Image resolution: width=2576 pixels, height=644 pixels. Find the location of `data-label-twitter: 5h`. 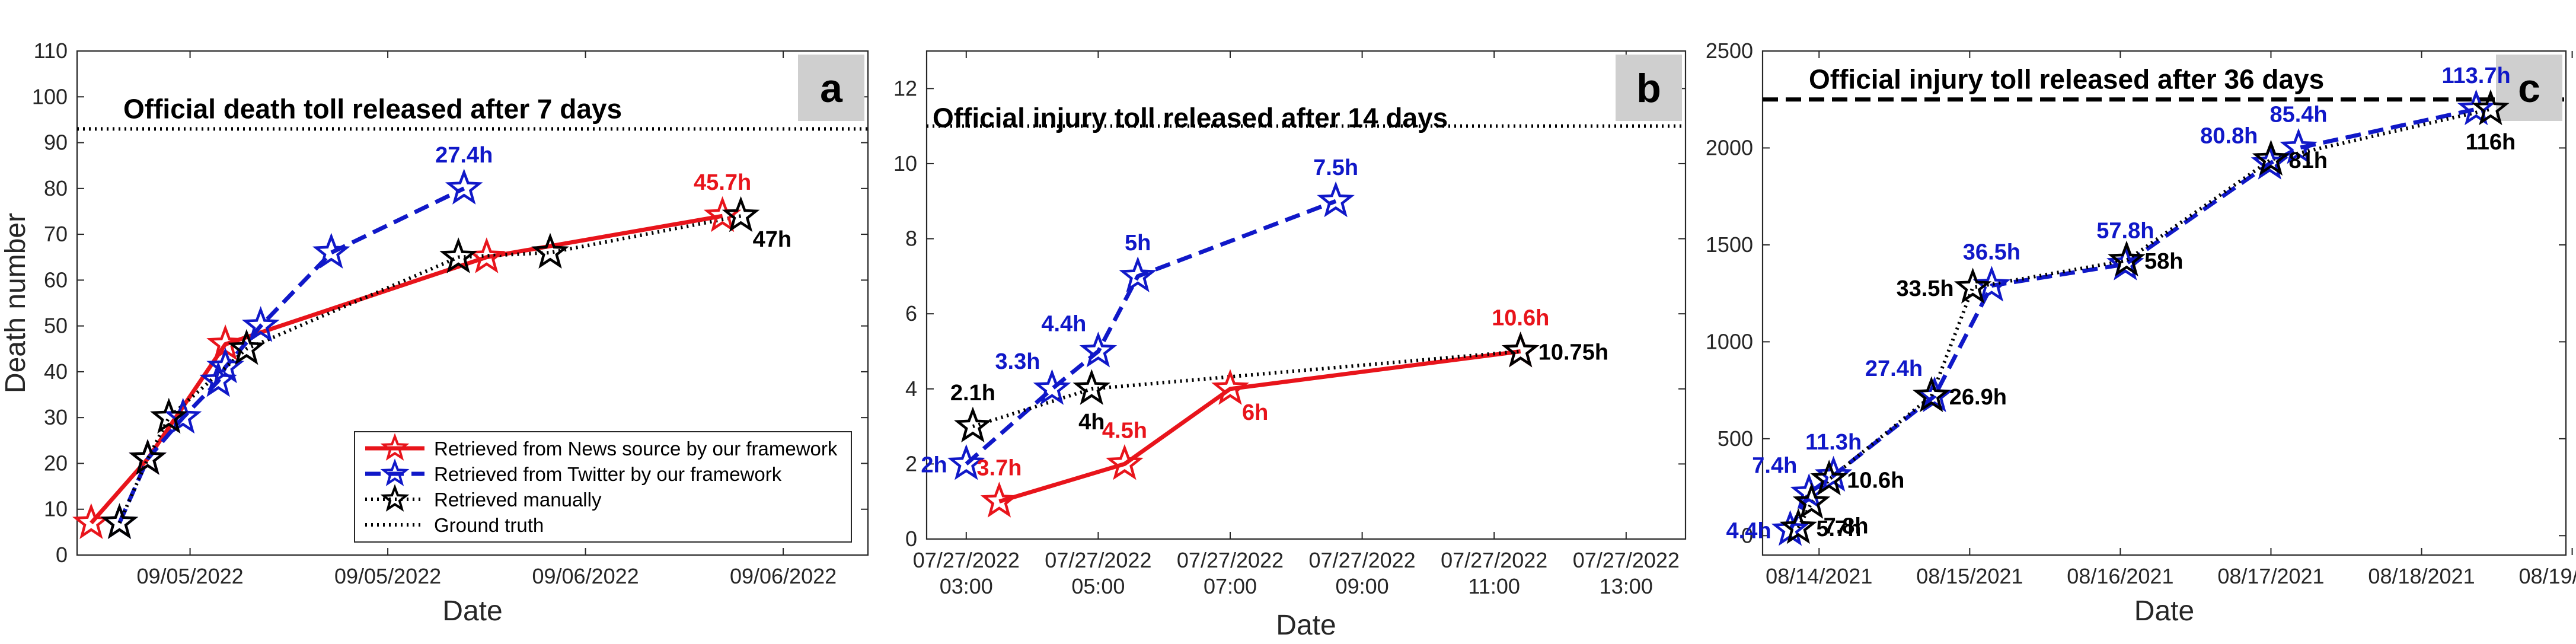

data-label-twitter: 5h is located at coordinates (1138, 243).